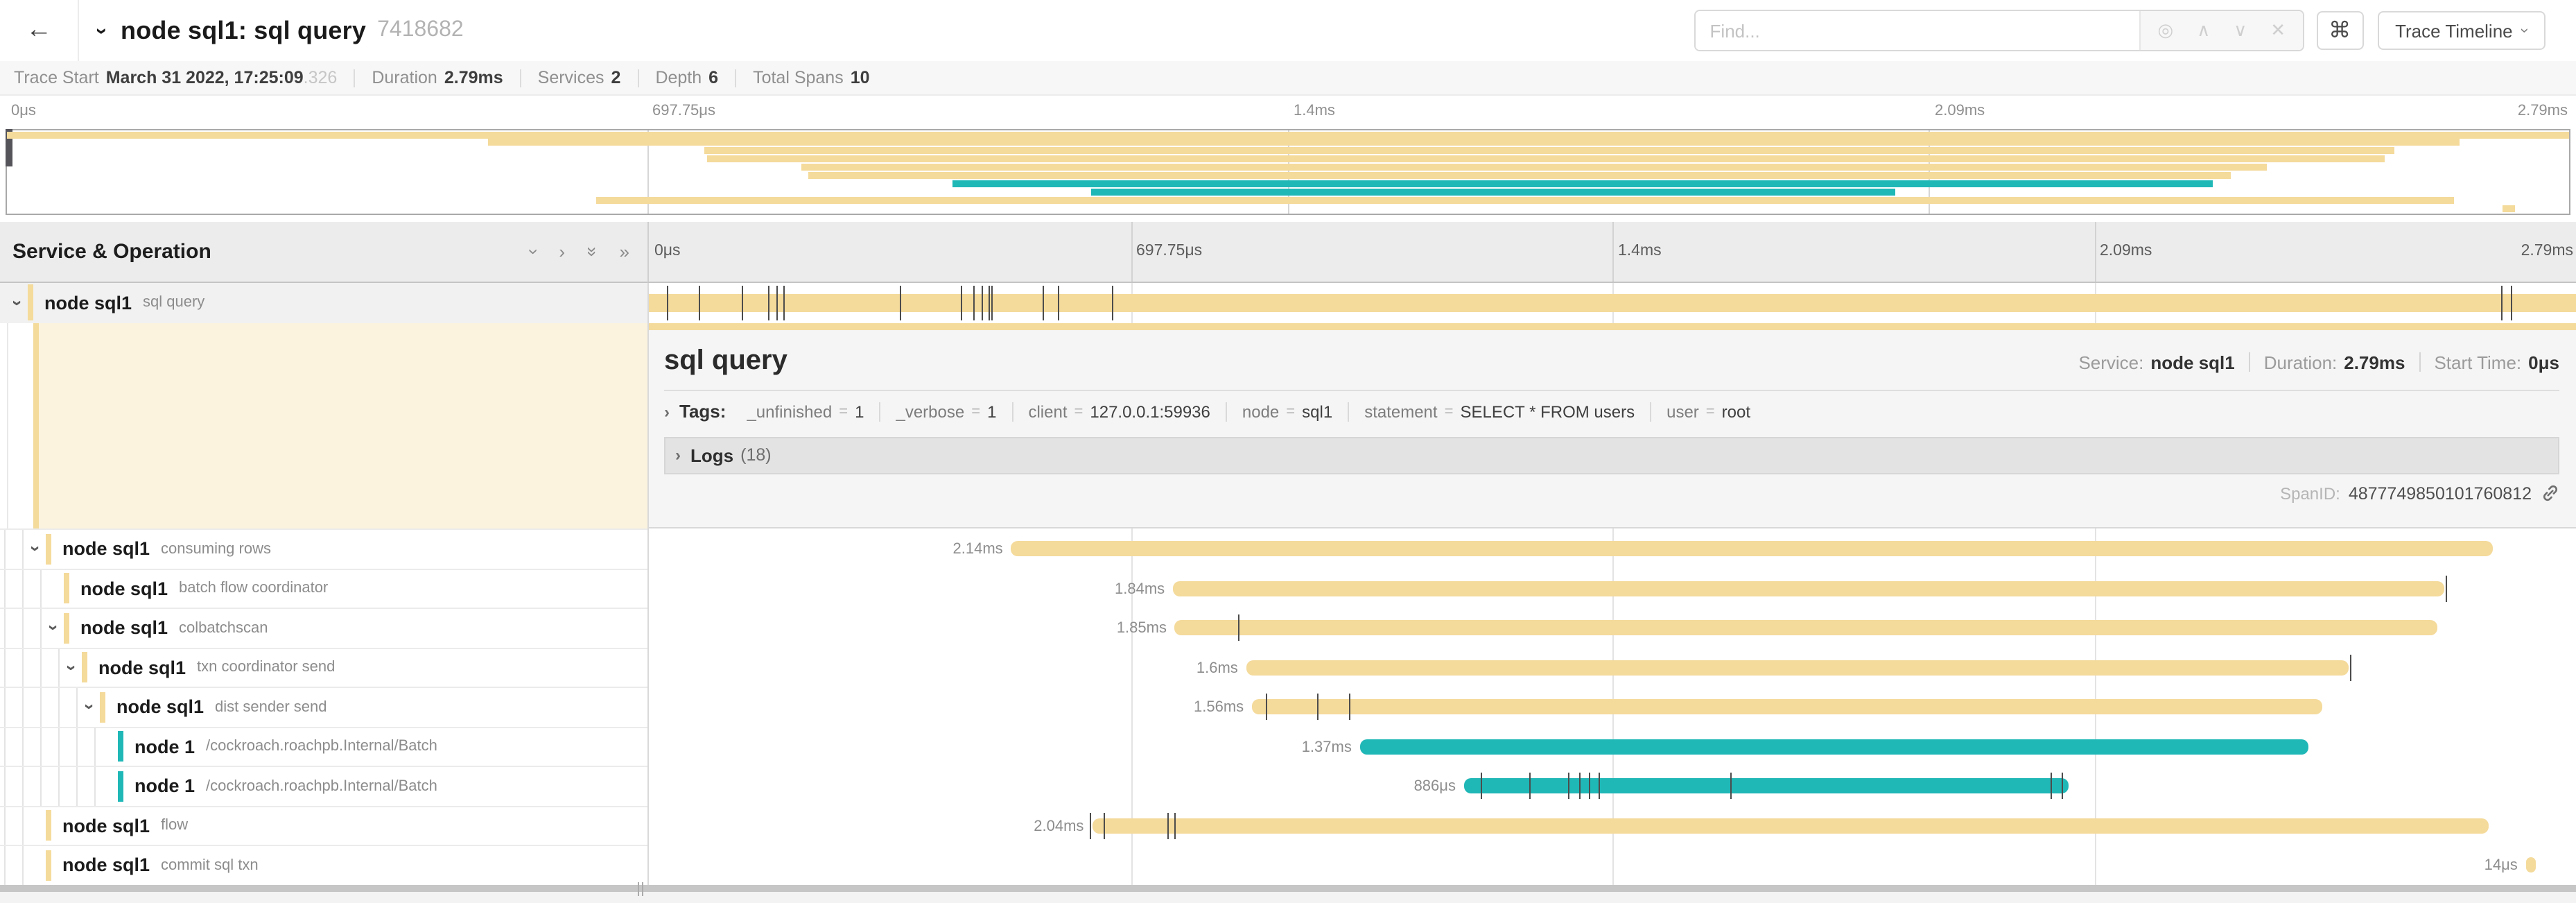 This screenshot has width=2576, height=903. I want to click on command-icon: ⌘, so click(2340, 31).